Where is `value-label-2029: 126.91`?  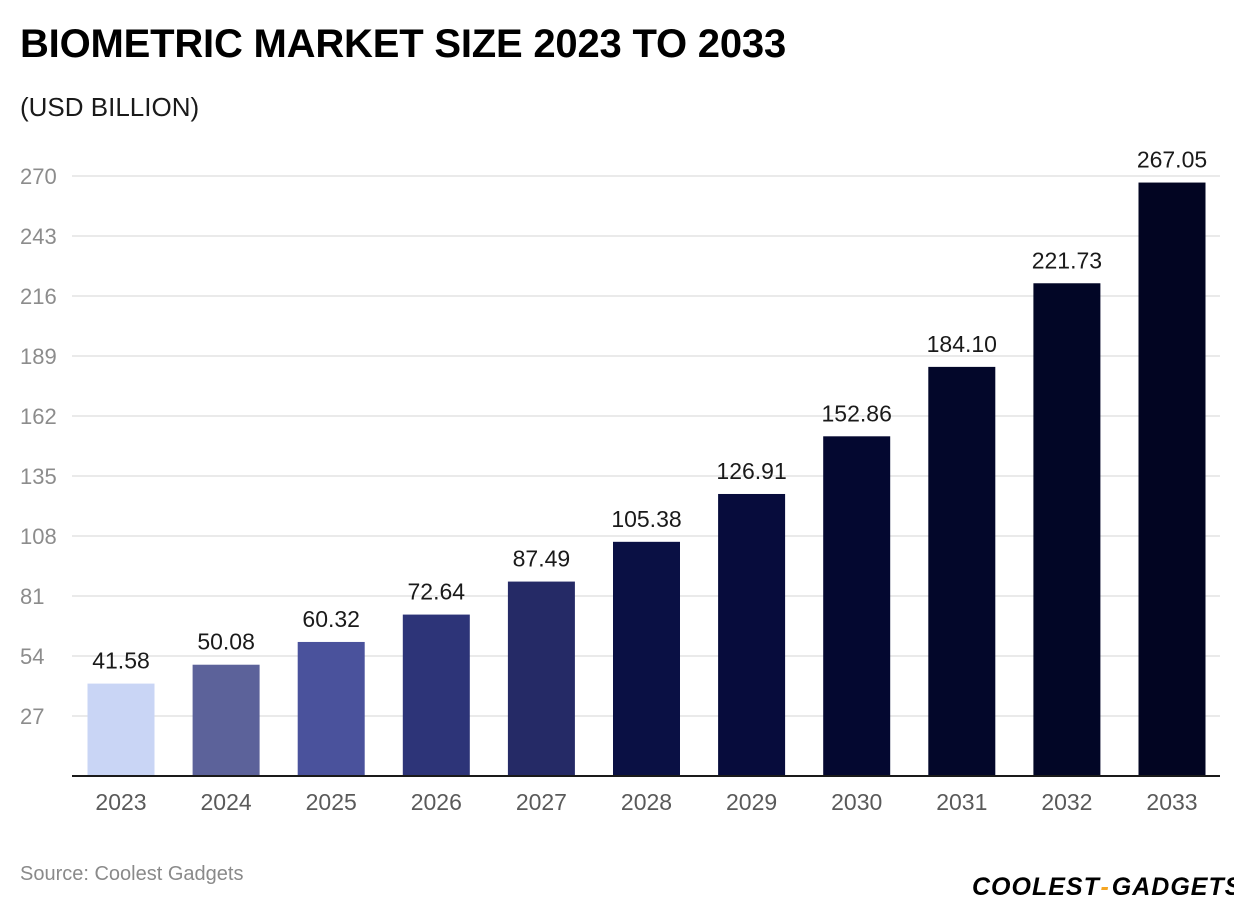
value-label-2029: 126.91 is located at coordinates (751, 471).